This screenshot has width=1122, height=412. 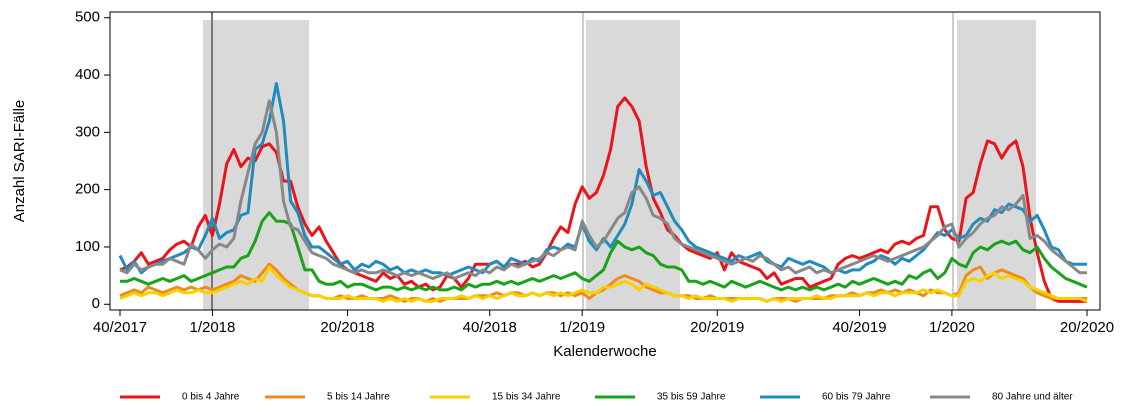 What do you see at coordinates (952, 327) in the screenshot?
I see `x-tick-label: 1/2020` at bounding box center [952, 327].